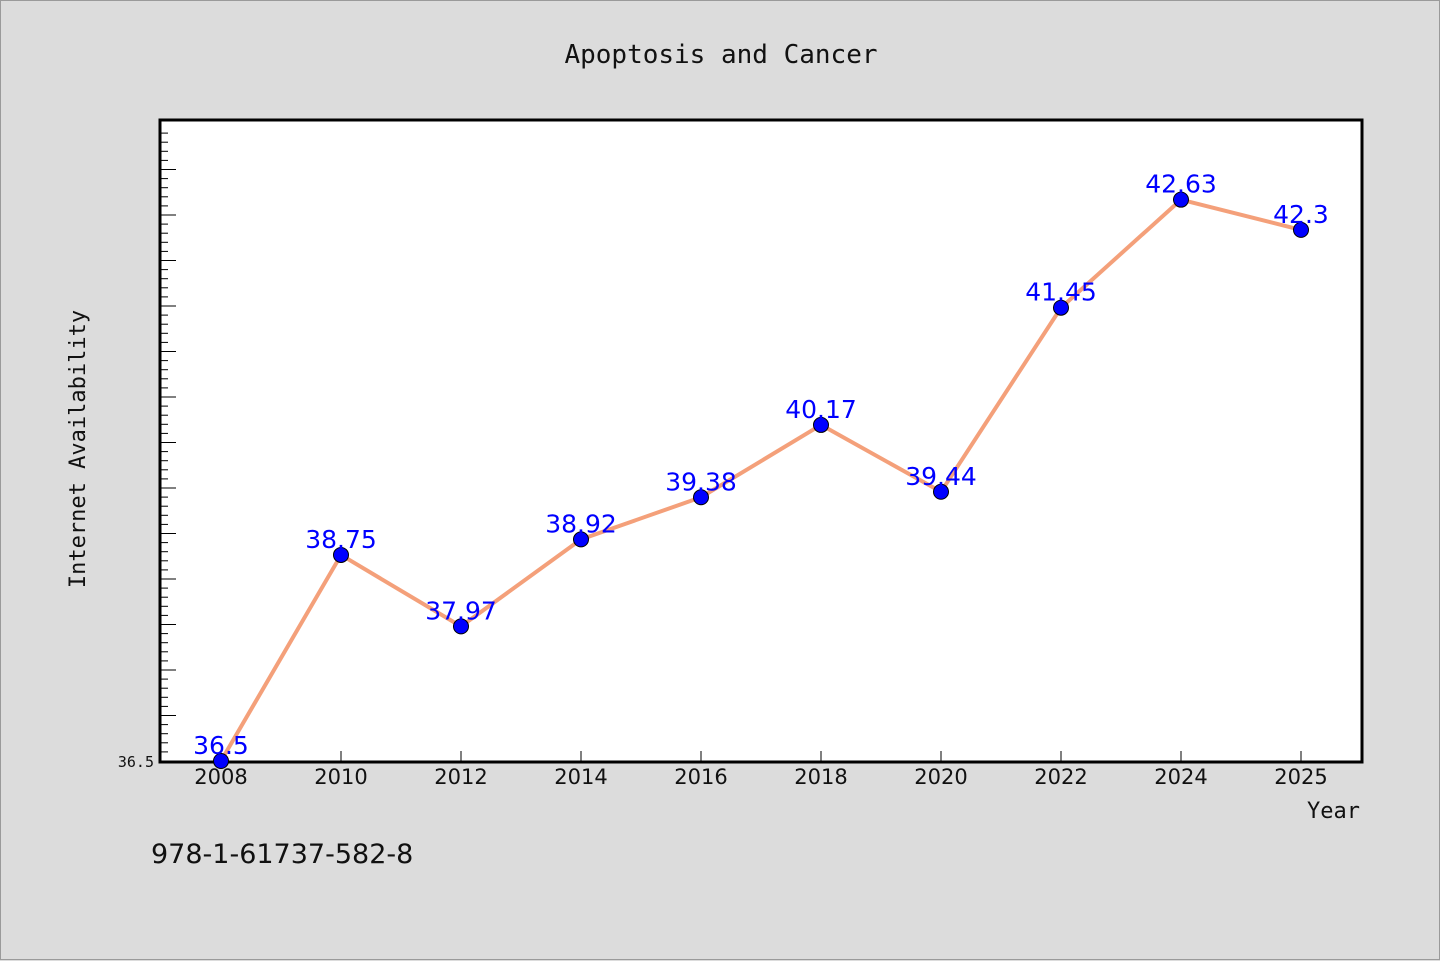 Image resolution: width=1440 pixels, height=961 pixels. Describe the element at coordinates (940, 777) in the screenshot. I see `x-tick-label: 2020` at that location.